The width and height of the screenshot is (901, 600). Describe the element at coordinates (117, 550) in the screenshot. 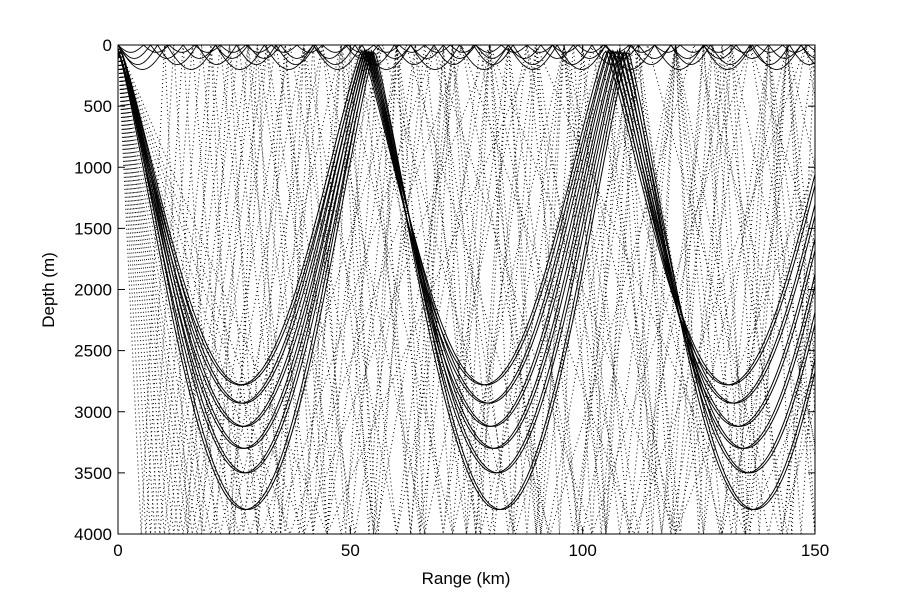

I see `x-tick-label: 0` at that location.